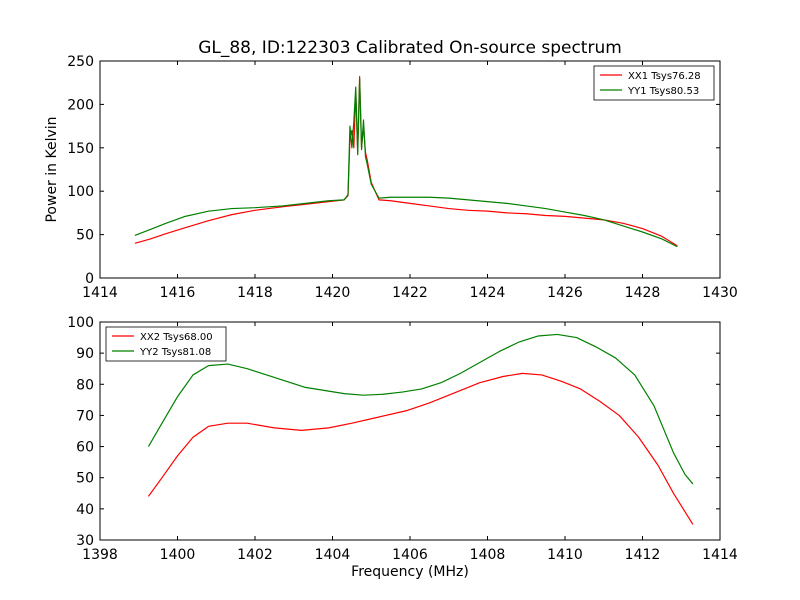 The image size is (800, 600). What do you see at coordinates (643, 293) in the screenshot?
I see `x-tick-label: 1428` at bounding box center [643, 293].